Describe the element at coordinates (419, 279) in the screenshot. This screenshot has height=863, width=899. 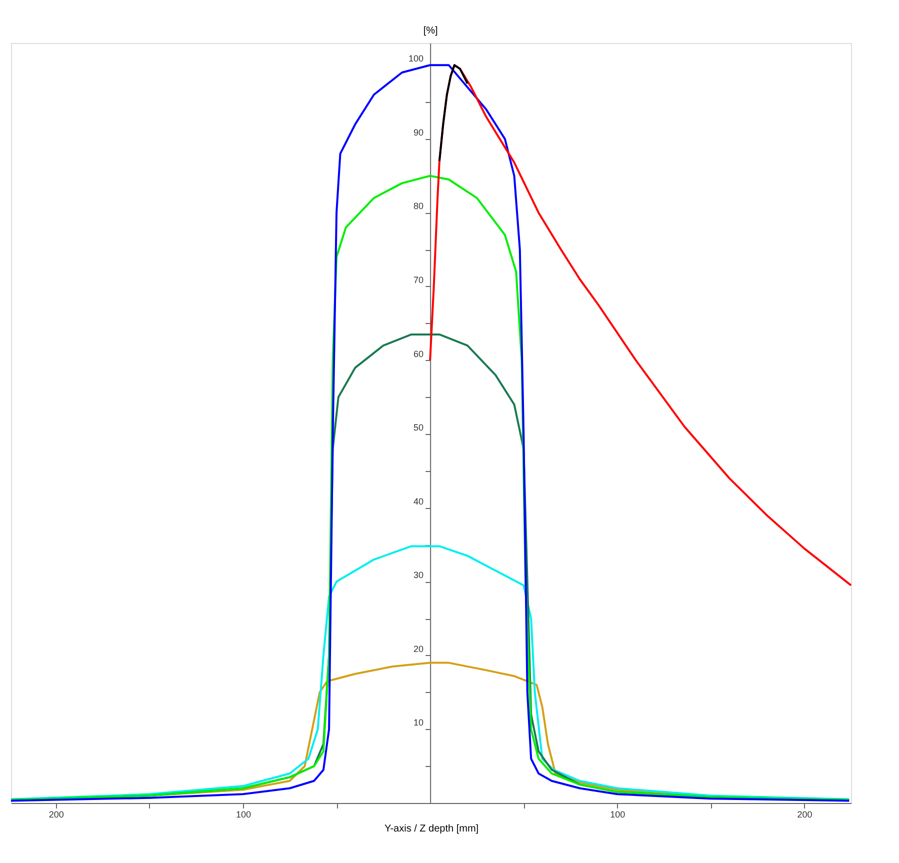
I see `y-tick-label: 70` at that location.